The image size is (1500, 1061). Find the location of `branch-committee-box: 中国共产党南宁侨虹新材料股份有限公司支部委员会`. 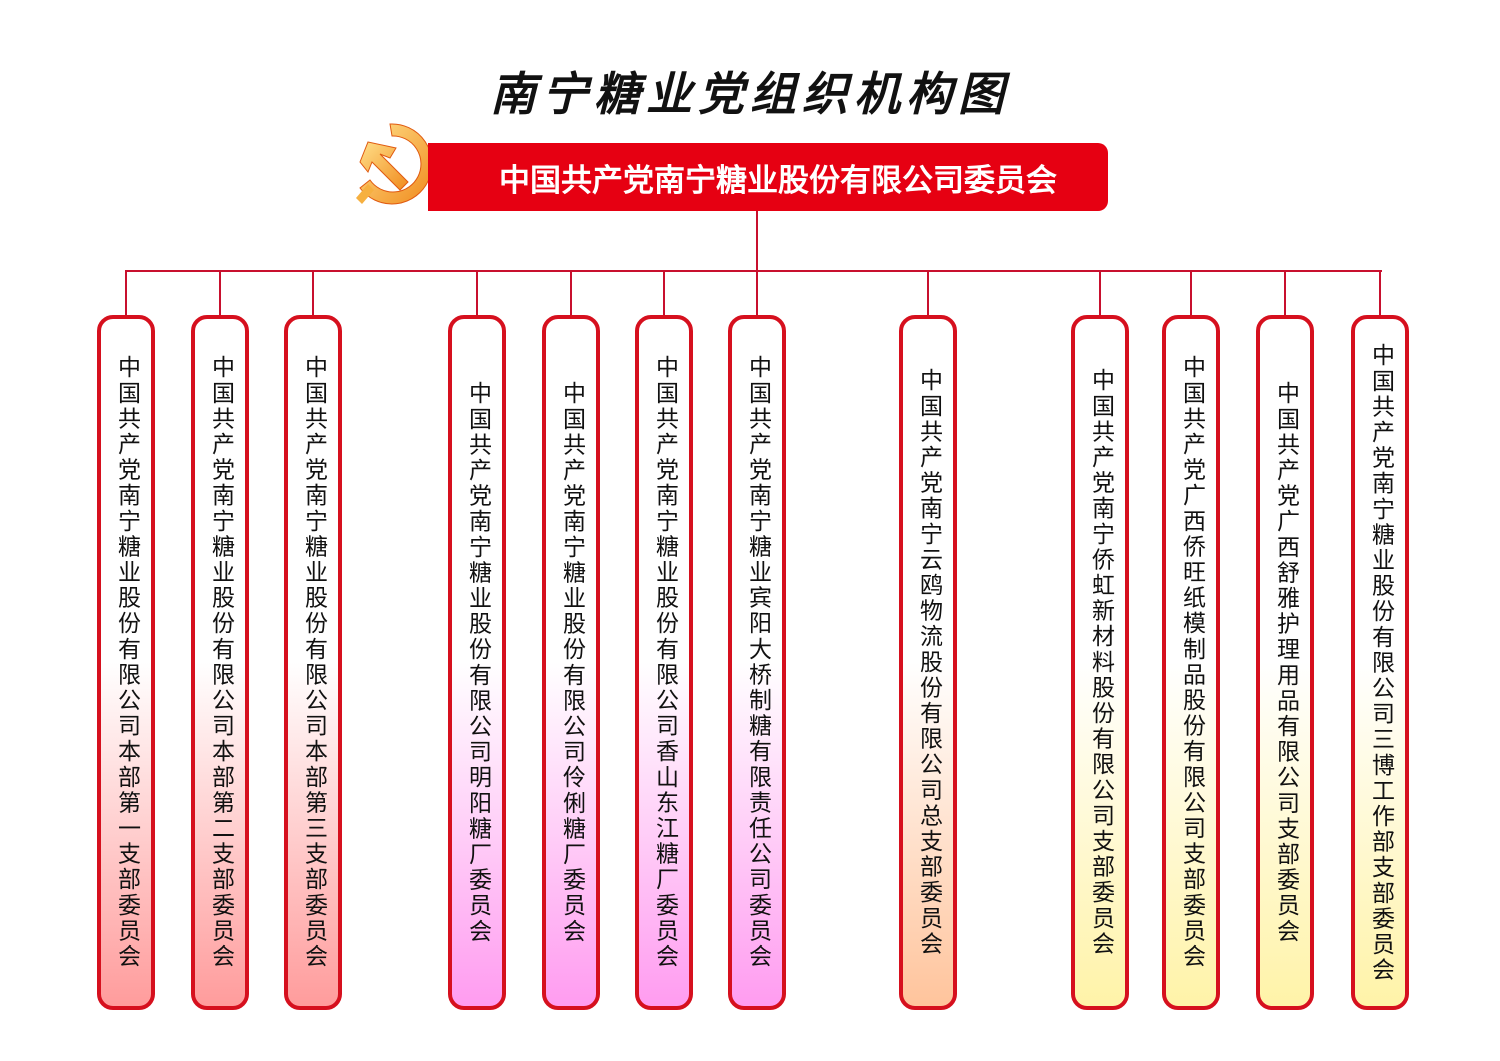

branch-committee-box: 中国共产党南宁侨虹新材料股份有限公司支部委员会 is located at coordinates (1100, 662).